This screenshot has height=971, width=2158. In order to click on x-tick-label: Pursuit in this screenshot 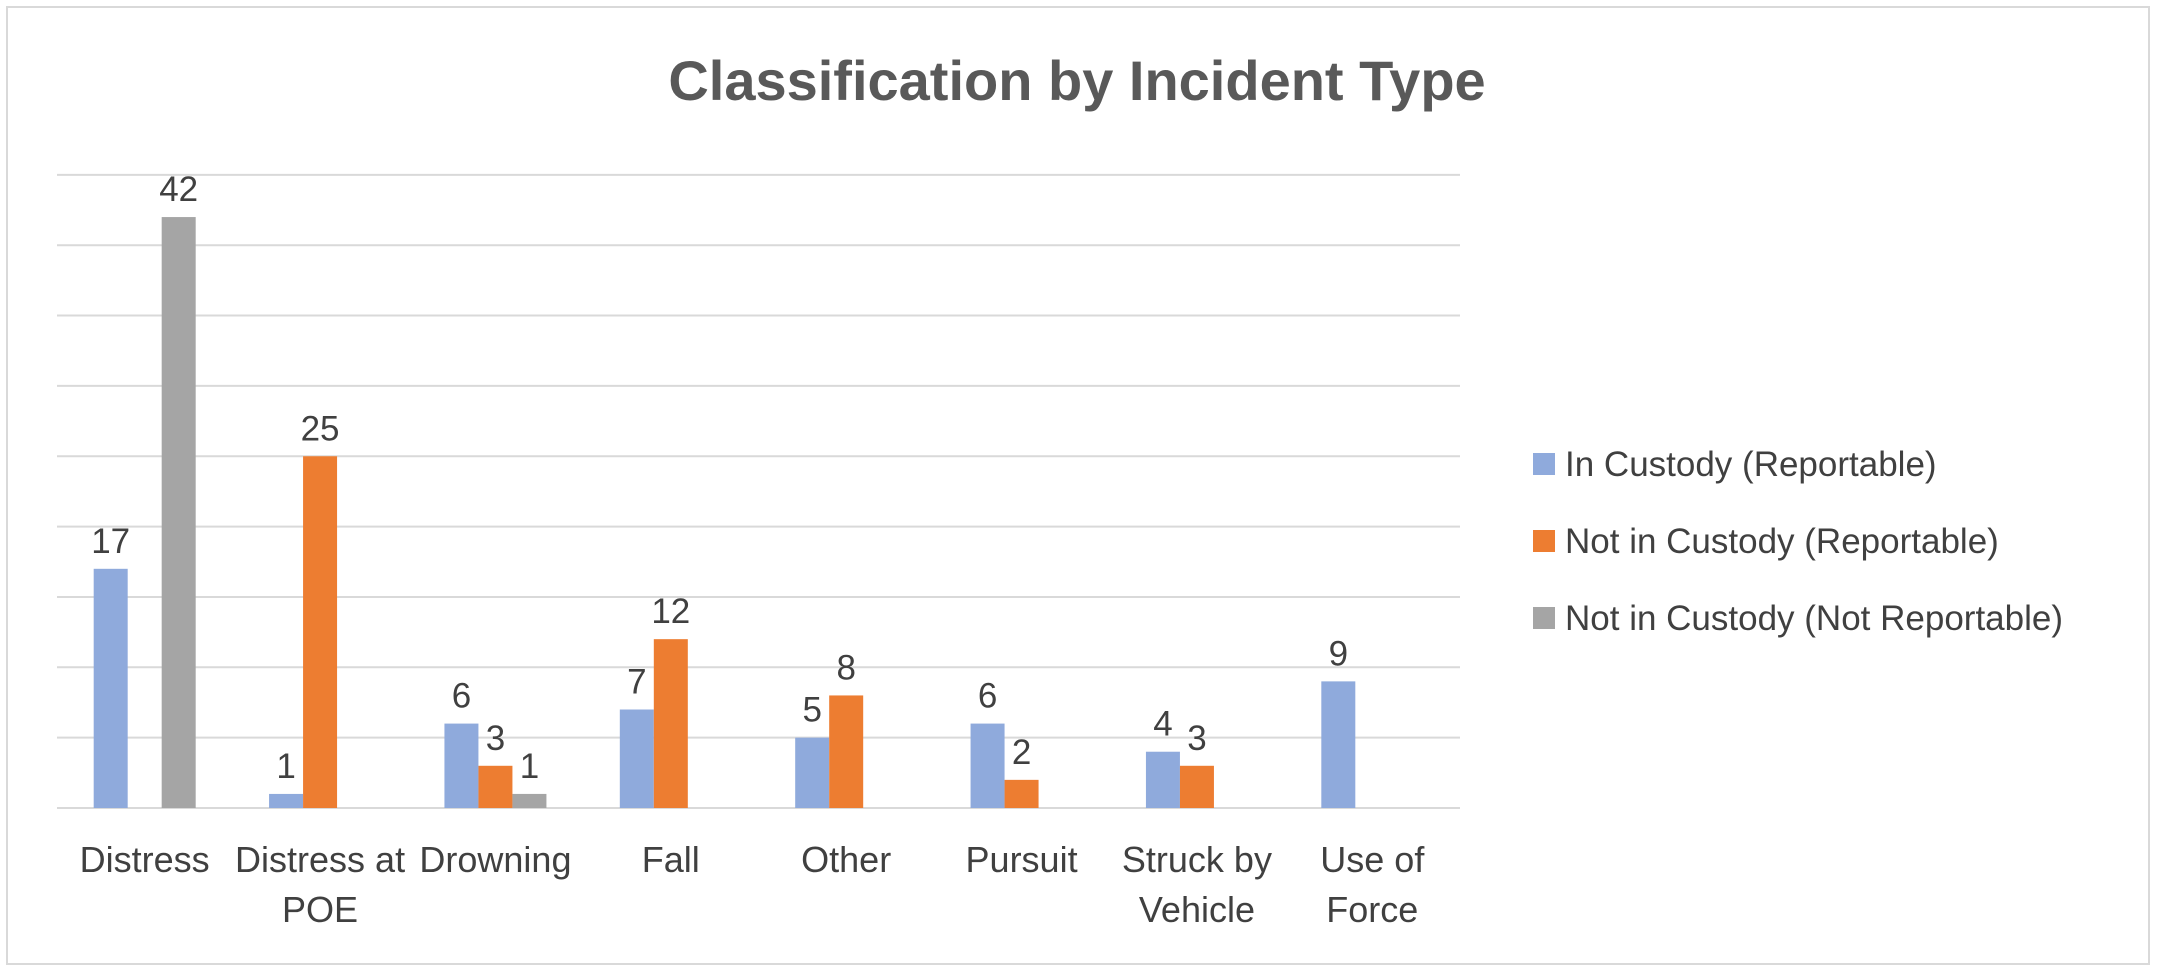, I will do `click(1022, 859)`.